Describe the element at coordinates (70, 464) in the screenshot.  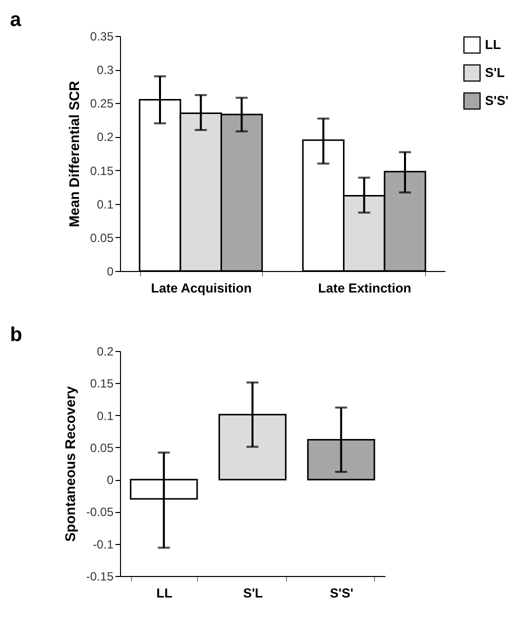
I see `y-axis-title: Spontaneous Recovery` at that location.